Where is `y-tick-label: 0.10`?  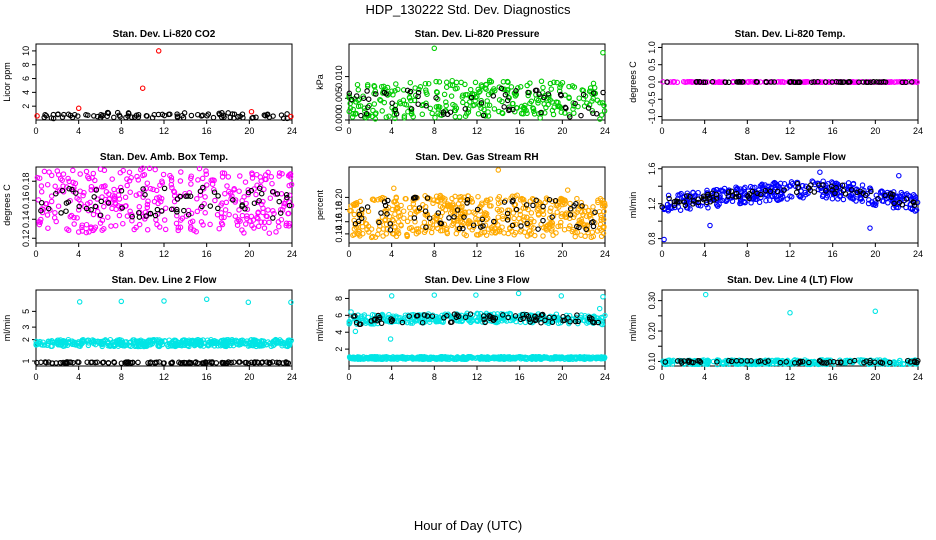 y-tick-label: 0.10 is located at coordinates (652, 362).